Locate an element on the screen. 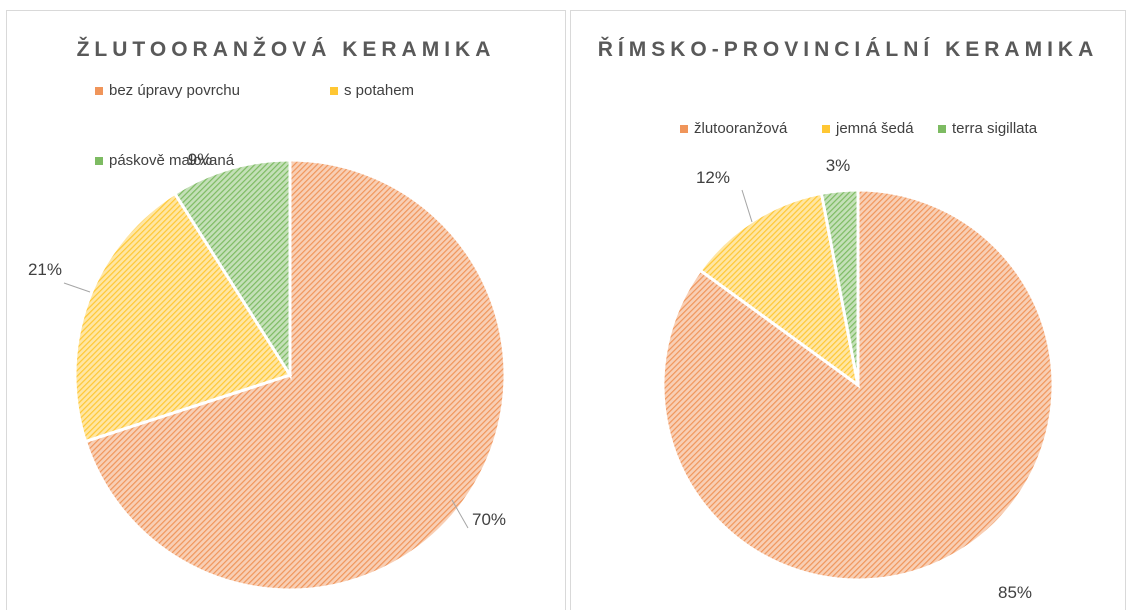 Image resolution: width=1131 pixels, height=610 pixels. legend-entry: s potahem is located at coordinates (372, 90).